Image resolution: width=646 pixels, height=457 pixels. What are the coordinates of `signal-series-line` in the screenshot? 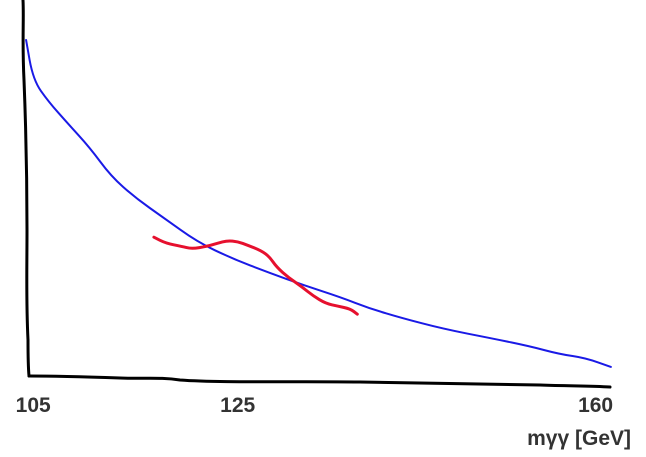 It's located at (255, 275).